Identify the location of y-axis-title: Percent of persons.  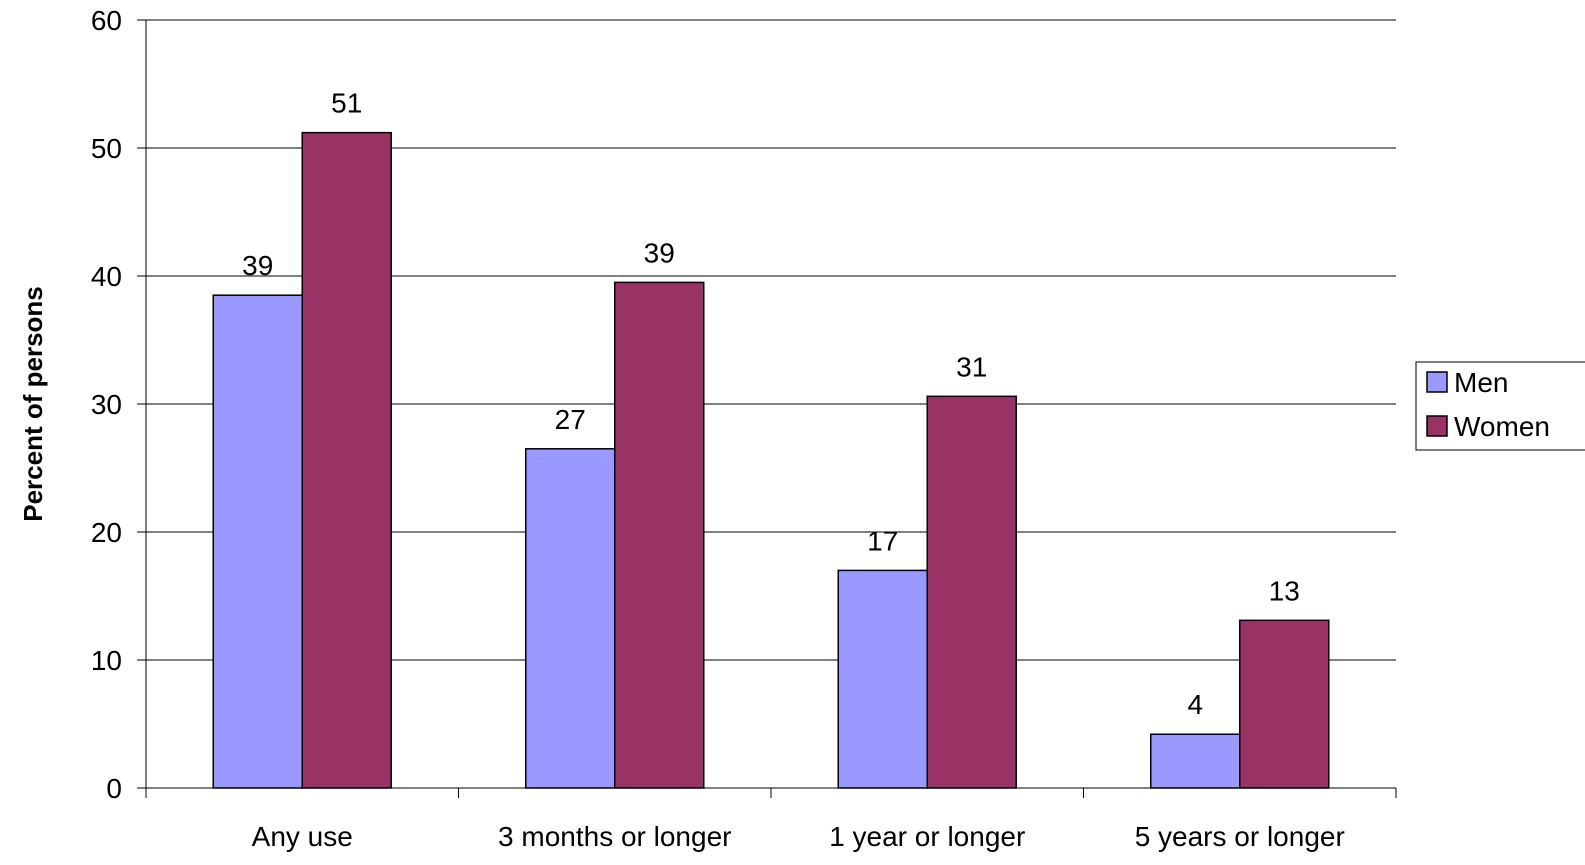
(33, 404).